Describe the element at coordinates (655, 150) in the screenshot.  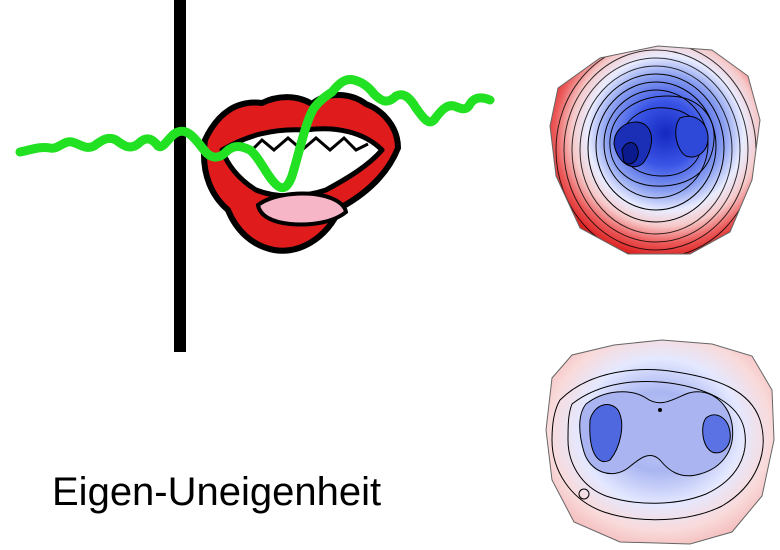
I see `topographic-map-strong` at that location.